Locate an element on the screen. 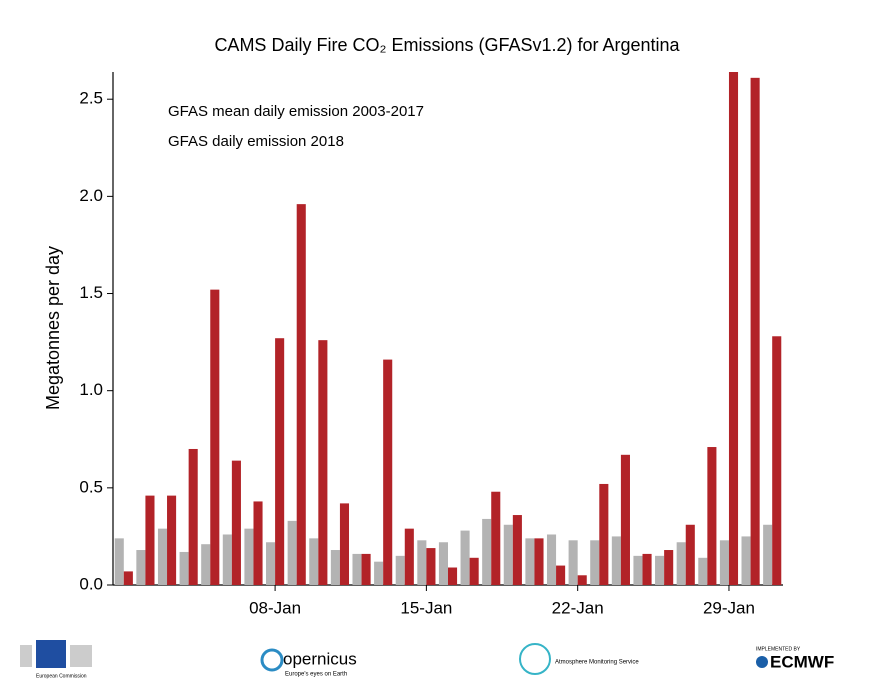  y-tick-label: 2.5 is located at coordinates (91, 98).